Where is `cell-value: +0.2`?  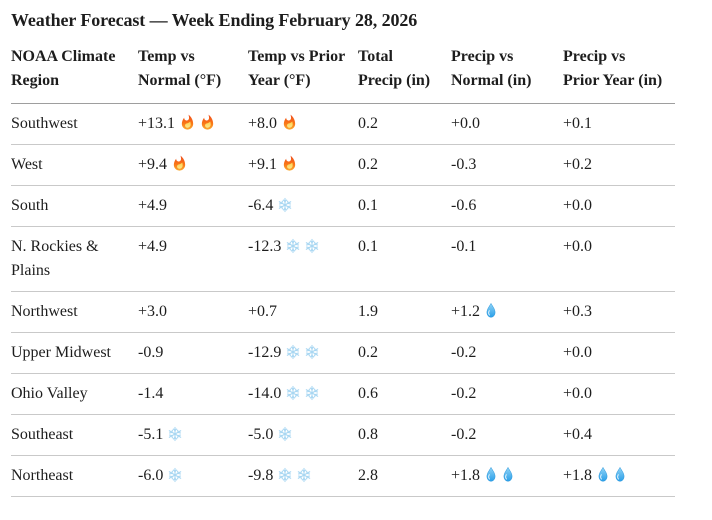 cell-value: +0.2 is located at coordinates (578, 164).